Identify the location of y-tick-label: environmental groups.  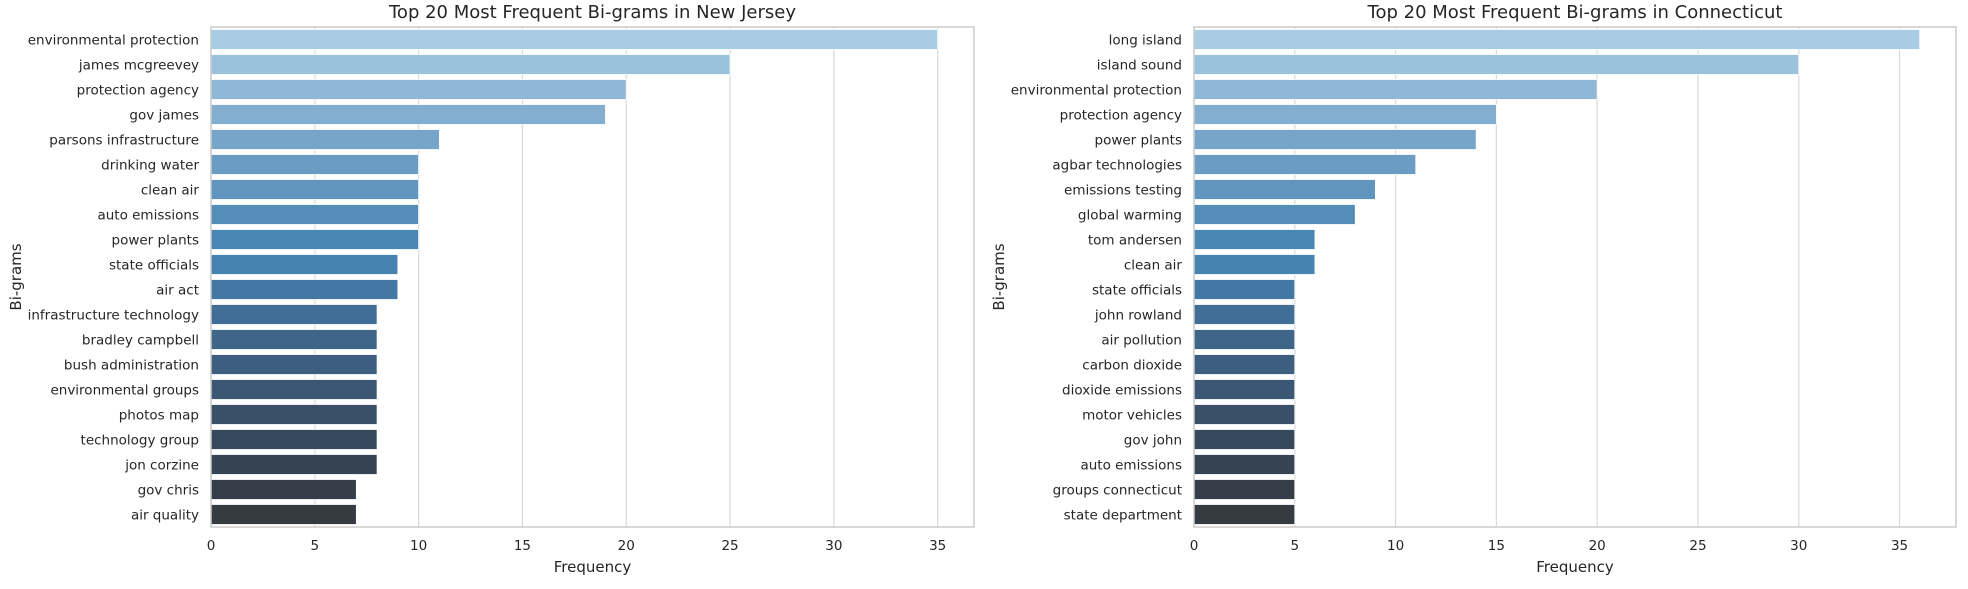
(124, 391).